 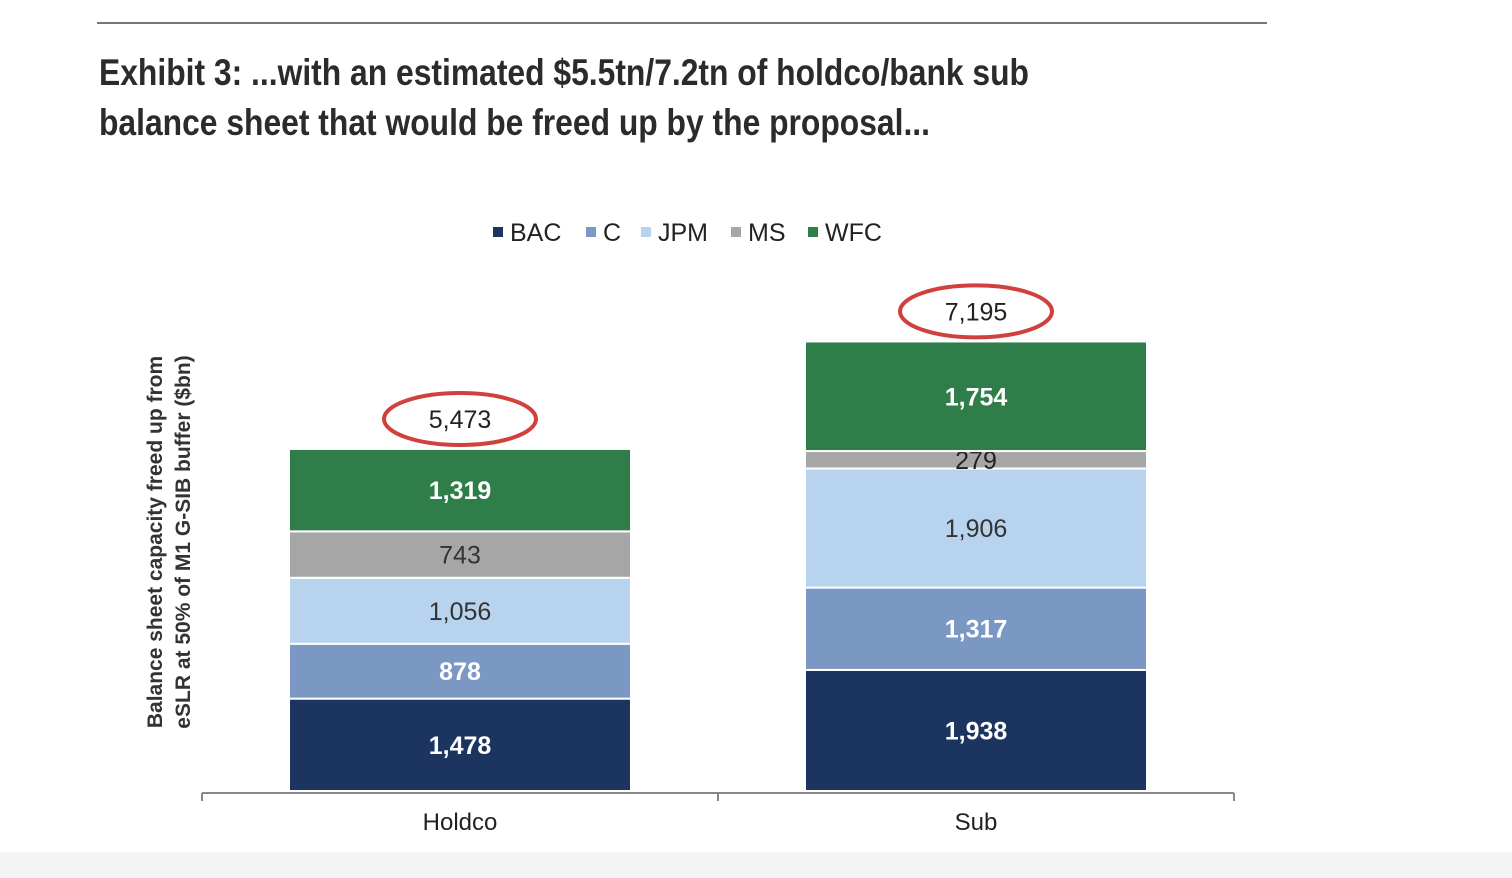 What do you see at coordinates (460, 612) in the screenshot?
I see `data-label-jpm-holdco: 1,056` at bounding box center [460, 612].